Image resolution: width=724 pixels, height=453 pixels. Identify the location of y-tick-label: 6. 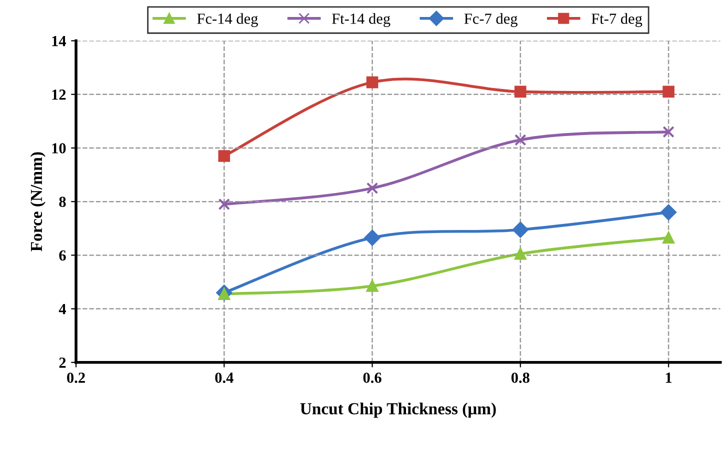
(62, 255).